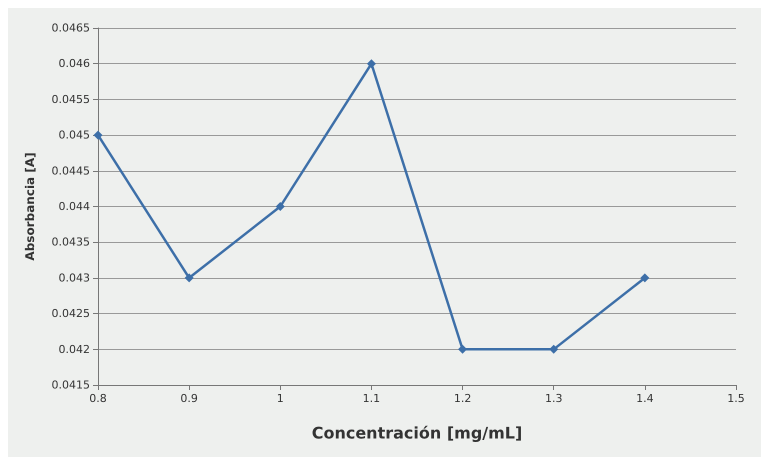  Describe the element at coordinates (71, 99) in the screenshot. I see `y-tick-label: 0.0455` at that location.